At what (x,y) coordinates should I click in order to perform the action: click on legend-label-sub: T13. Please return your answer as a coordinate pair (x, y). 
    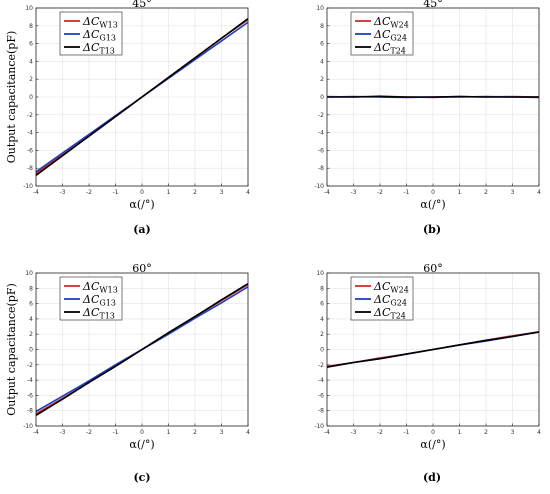
    Looking at the image, I should click on (107, 316).